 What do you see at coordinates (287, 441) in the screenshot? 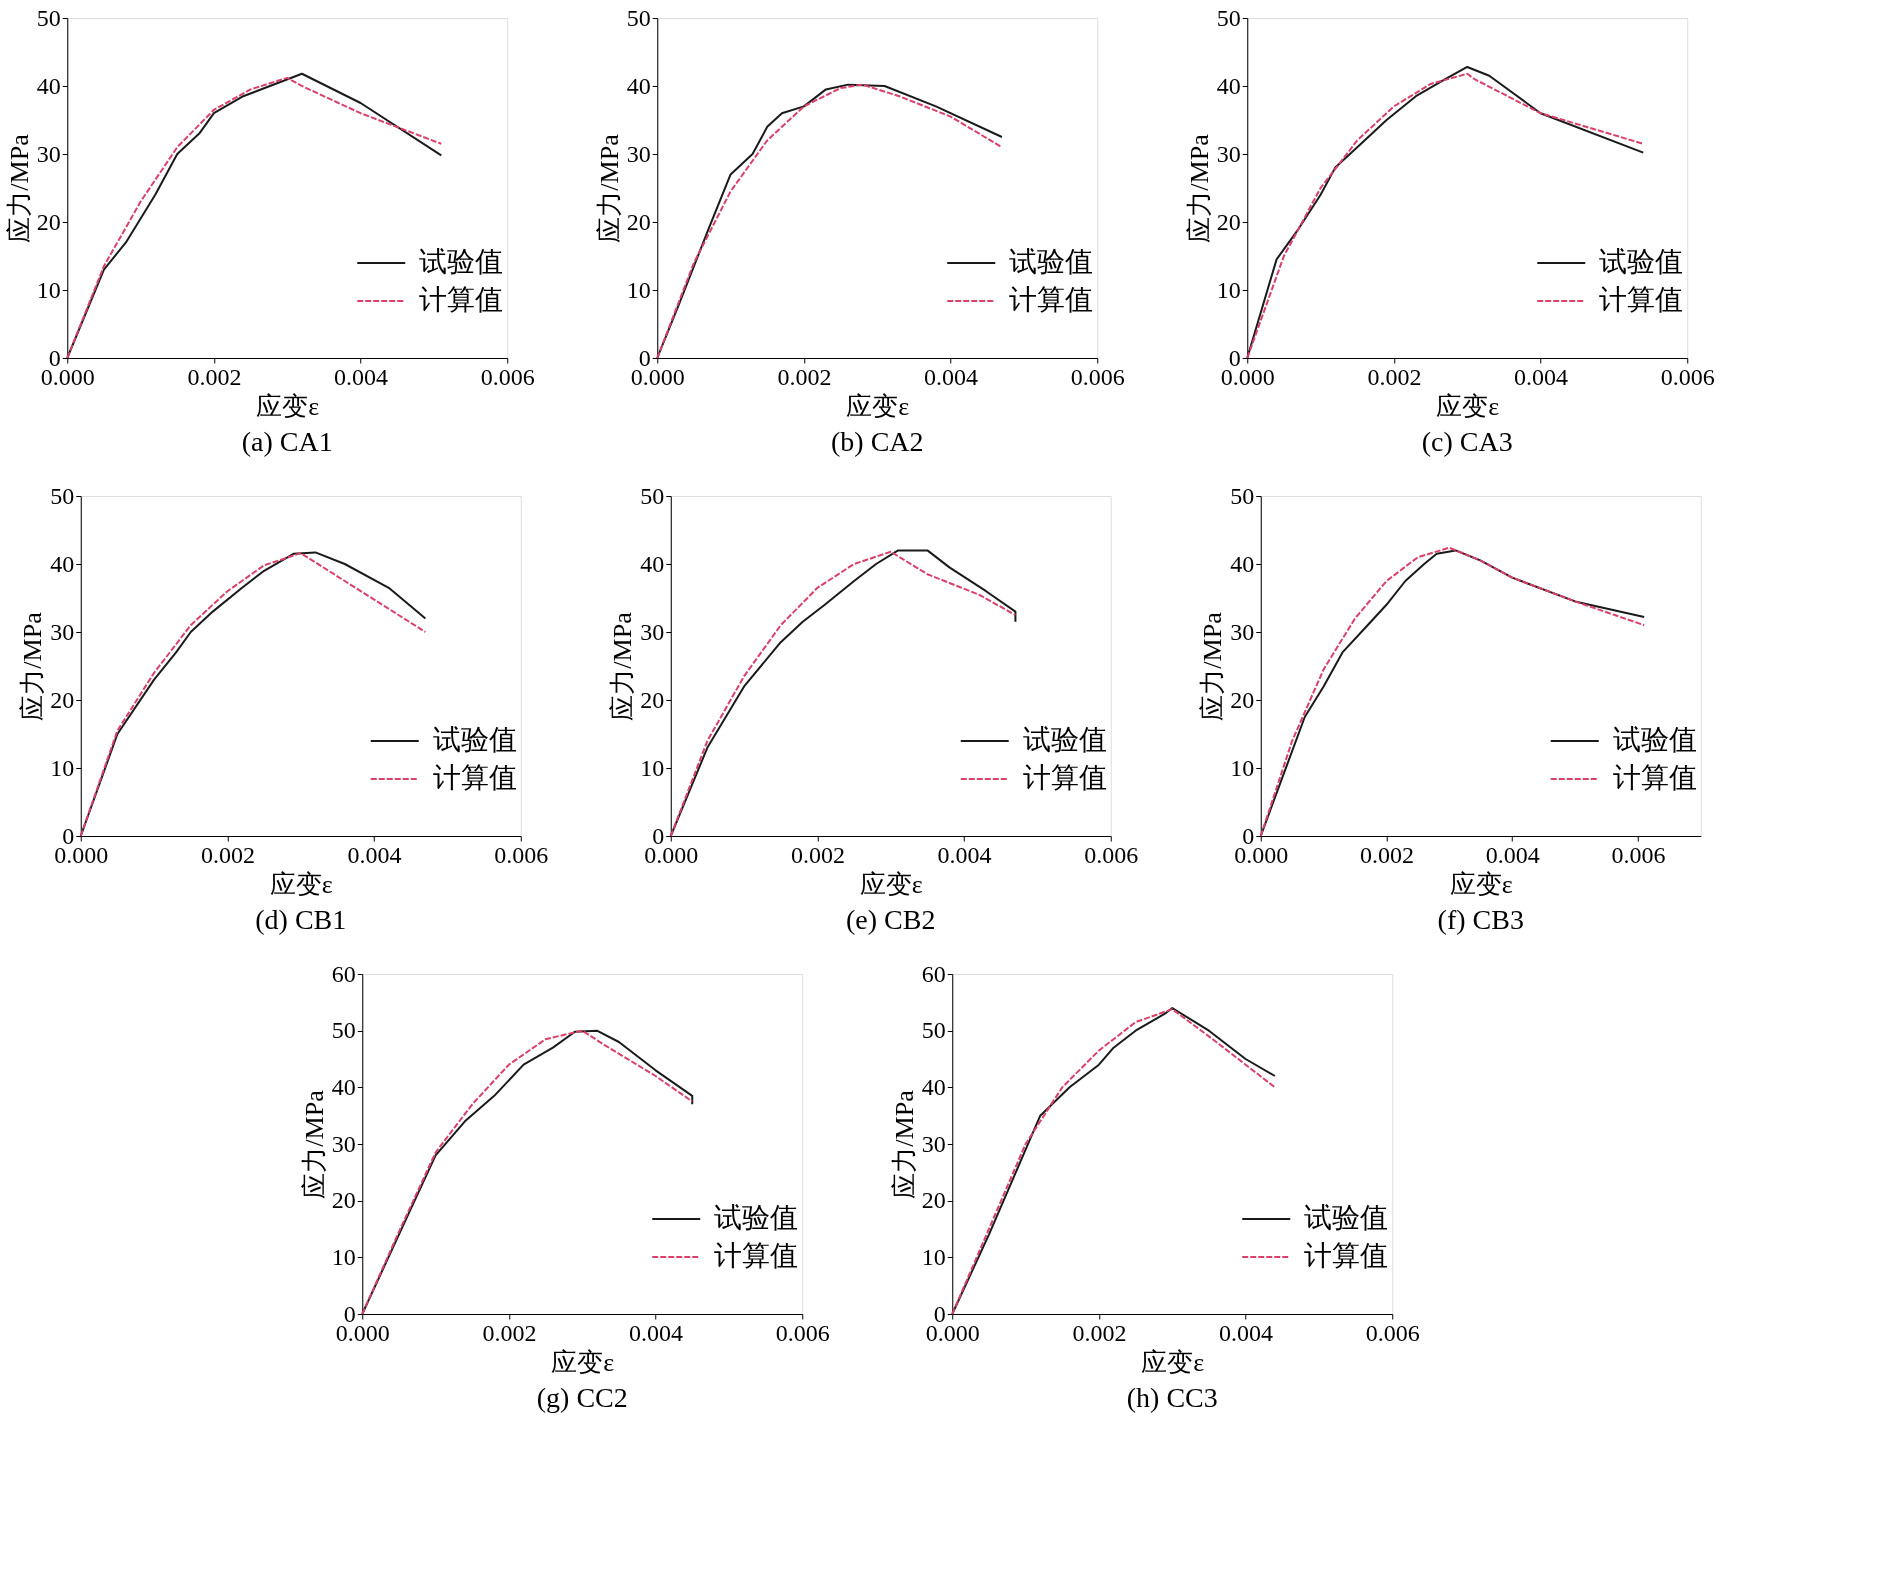
I see `text: (a) CA1` at bounding box center [287, 441].